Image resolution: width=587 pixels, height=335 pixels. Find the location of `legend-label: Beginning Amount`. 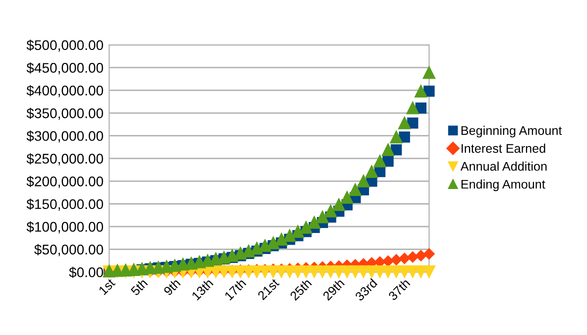

legend-label: Beginning Amount is located at coordinates (512, 132).